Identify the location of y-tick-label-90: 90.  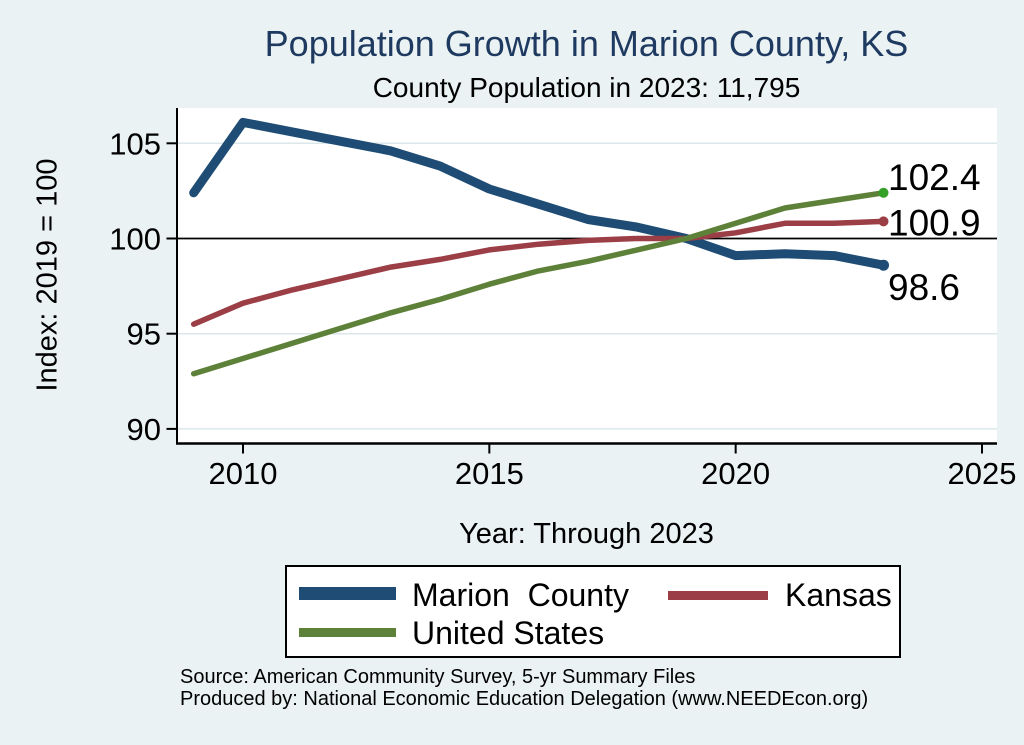
(144, 429).